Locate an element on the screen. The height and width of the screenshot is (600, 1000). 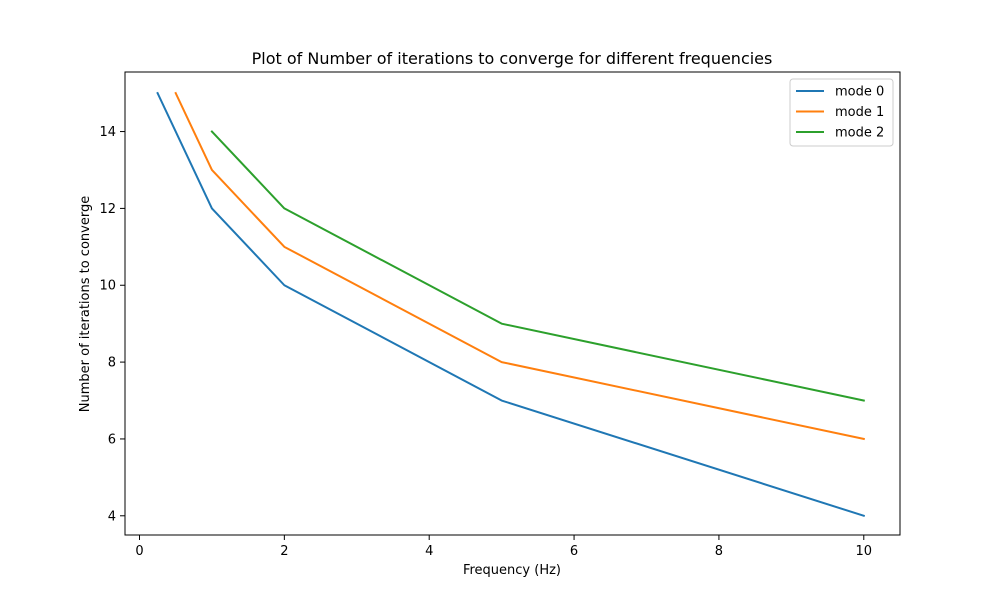
x-tick-label: 2 is located at coordinates (284, 551).